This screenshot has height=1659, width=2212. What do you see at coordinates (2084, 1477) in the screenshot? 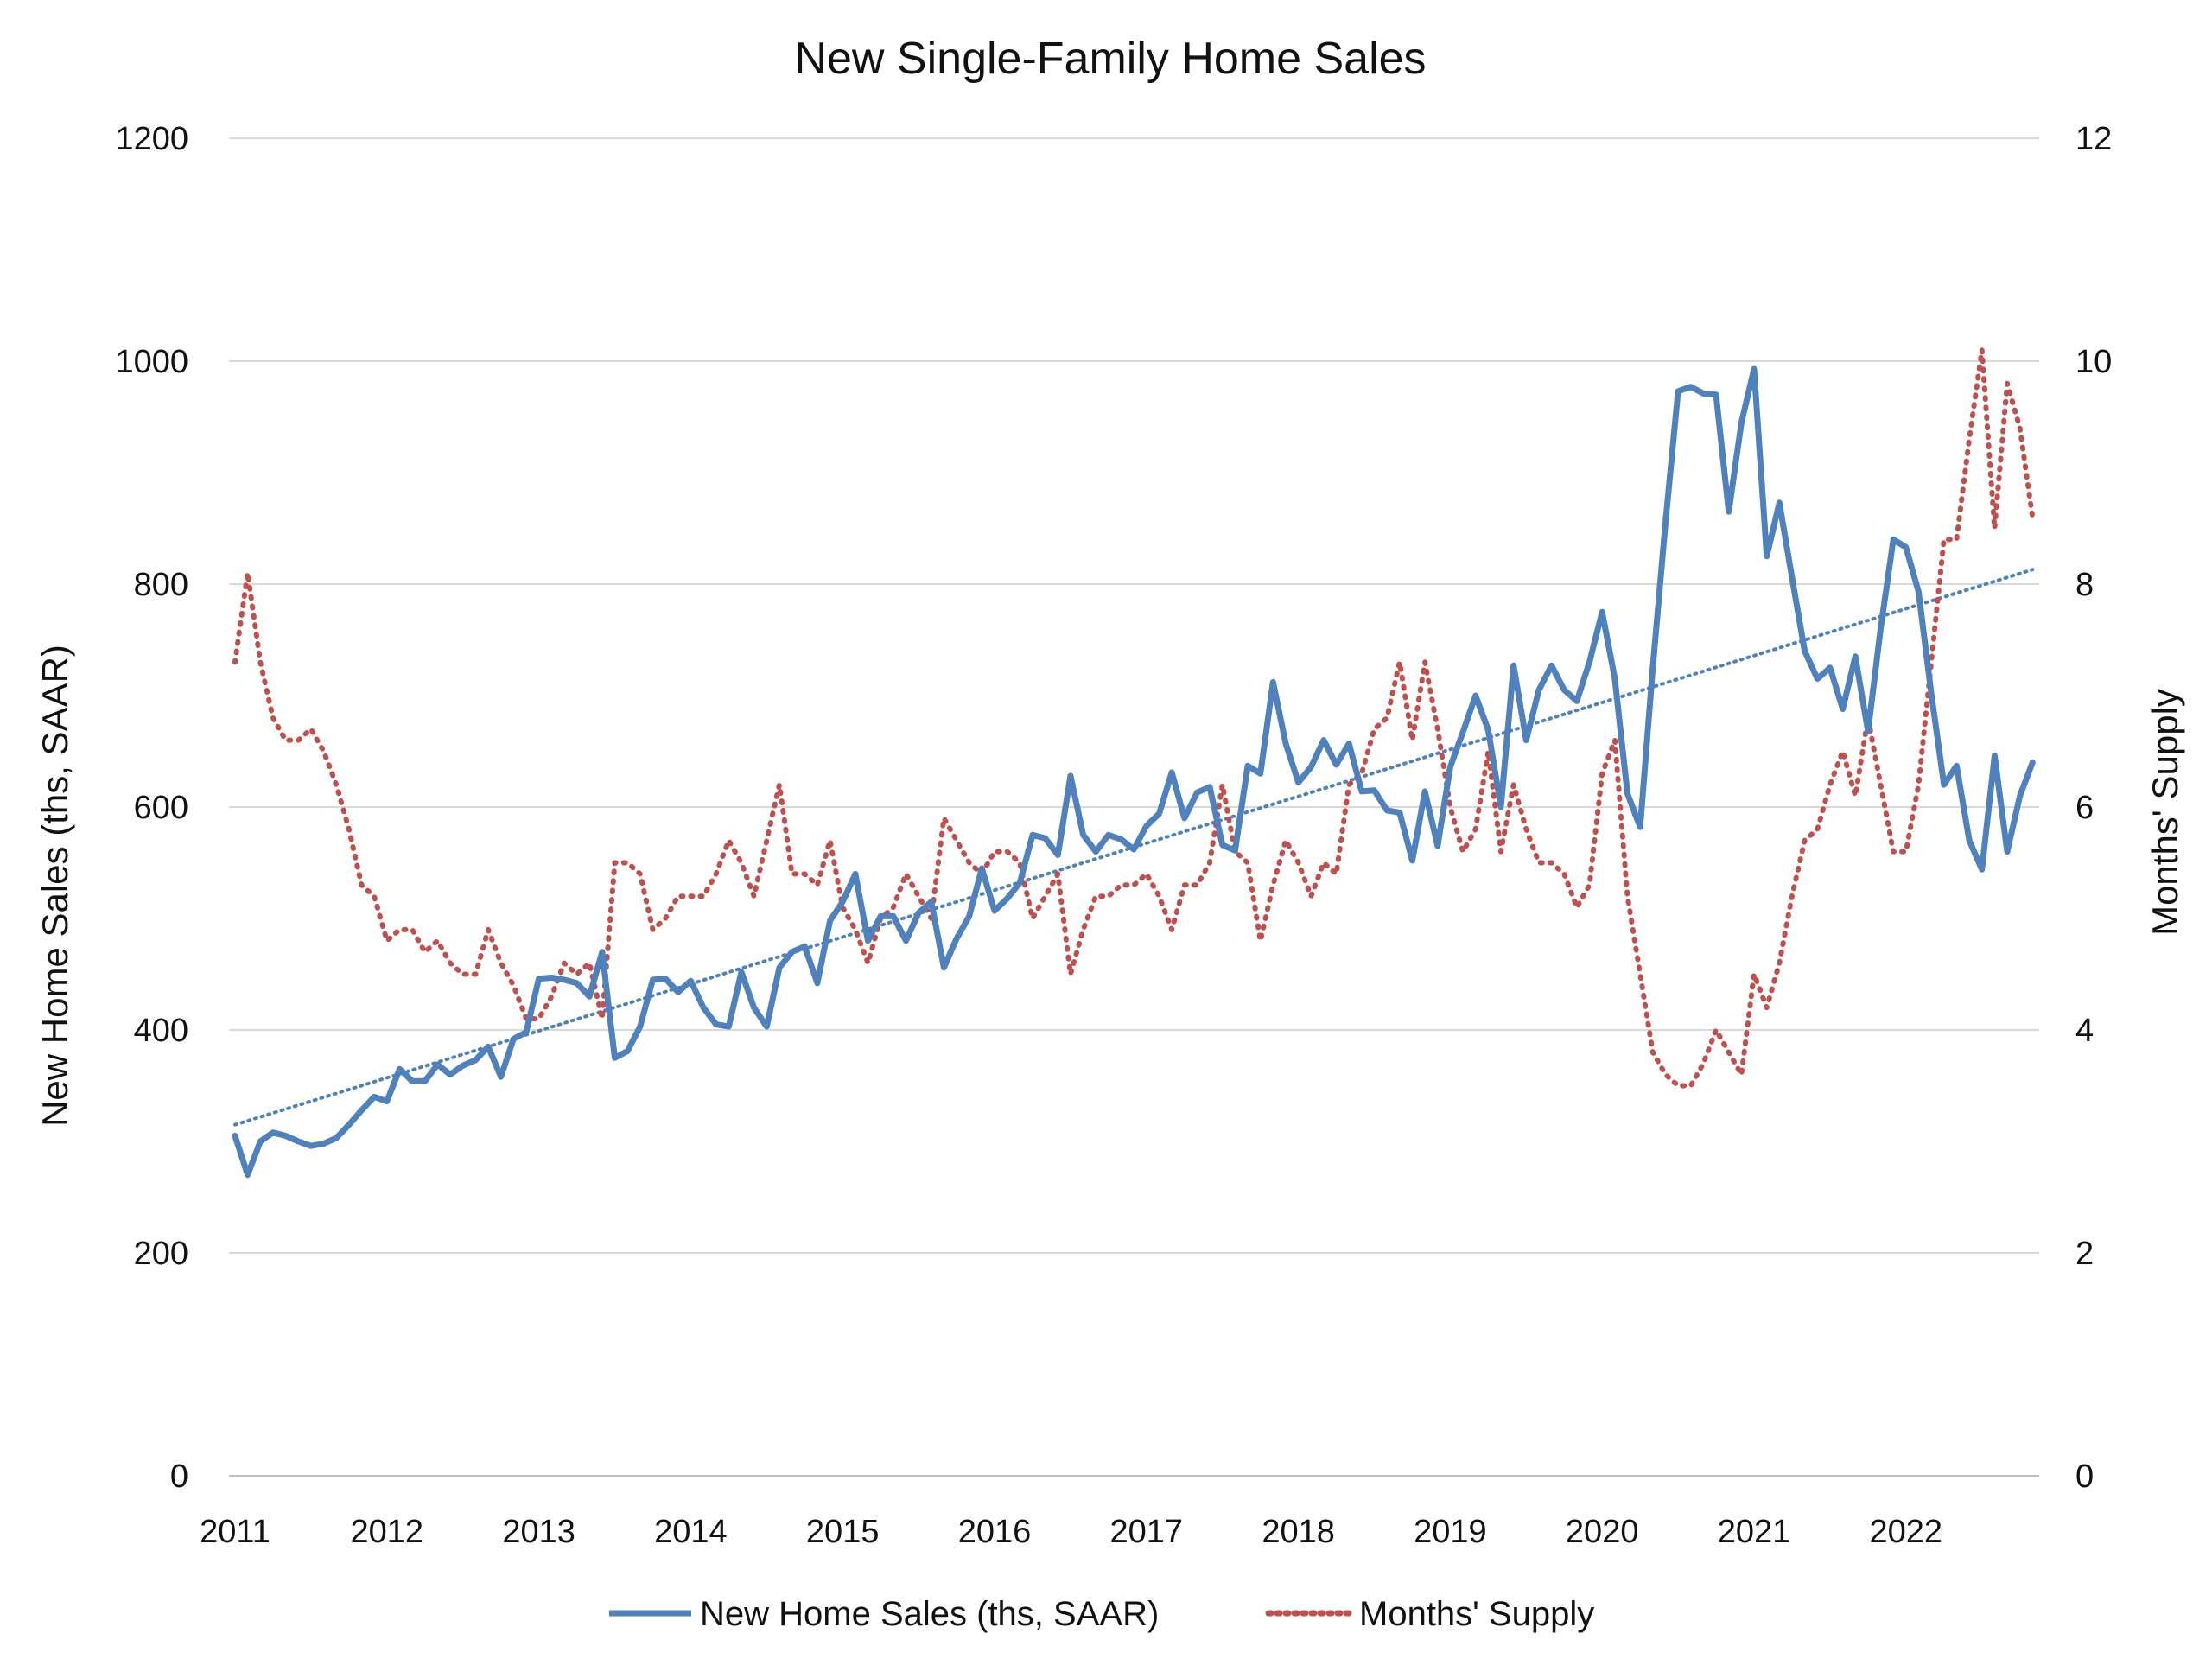
I see `y2-tick-label: 0` at bounding box center [2084, 1477].